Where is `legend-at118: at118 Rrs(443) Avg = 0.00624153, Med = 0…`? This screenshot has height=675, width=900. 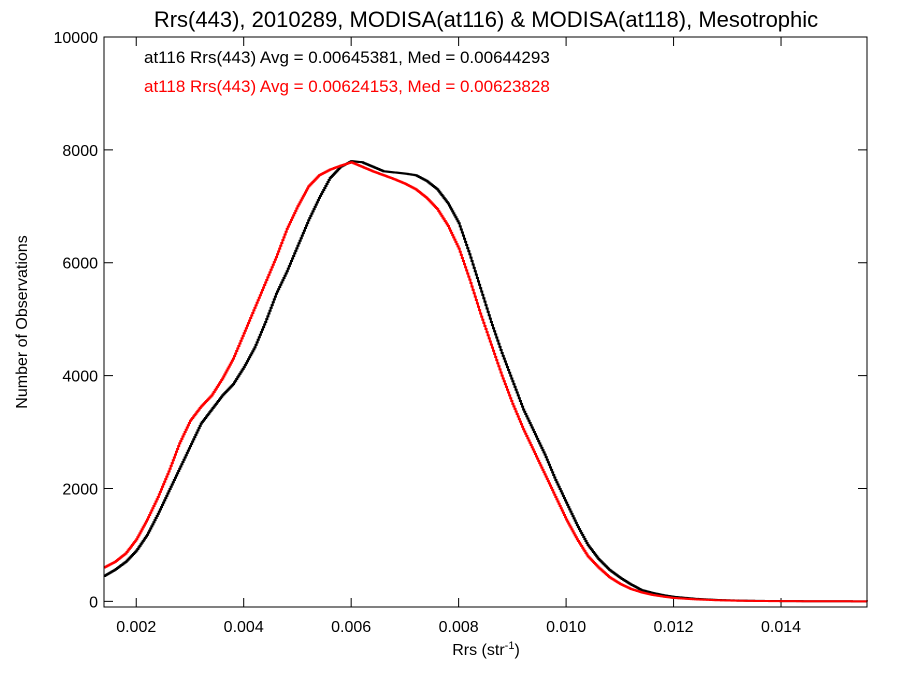
legend-at118: at118 Rrs(443) Avg = 0.00624153, Med = 0… is located at coordinates (347, 86).